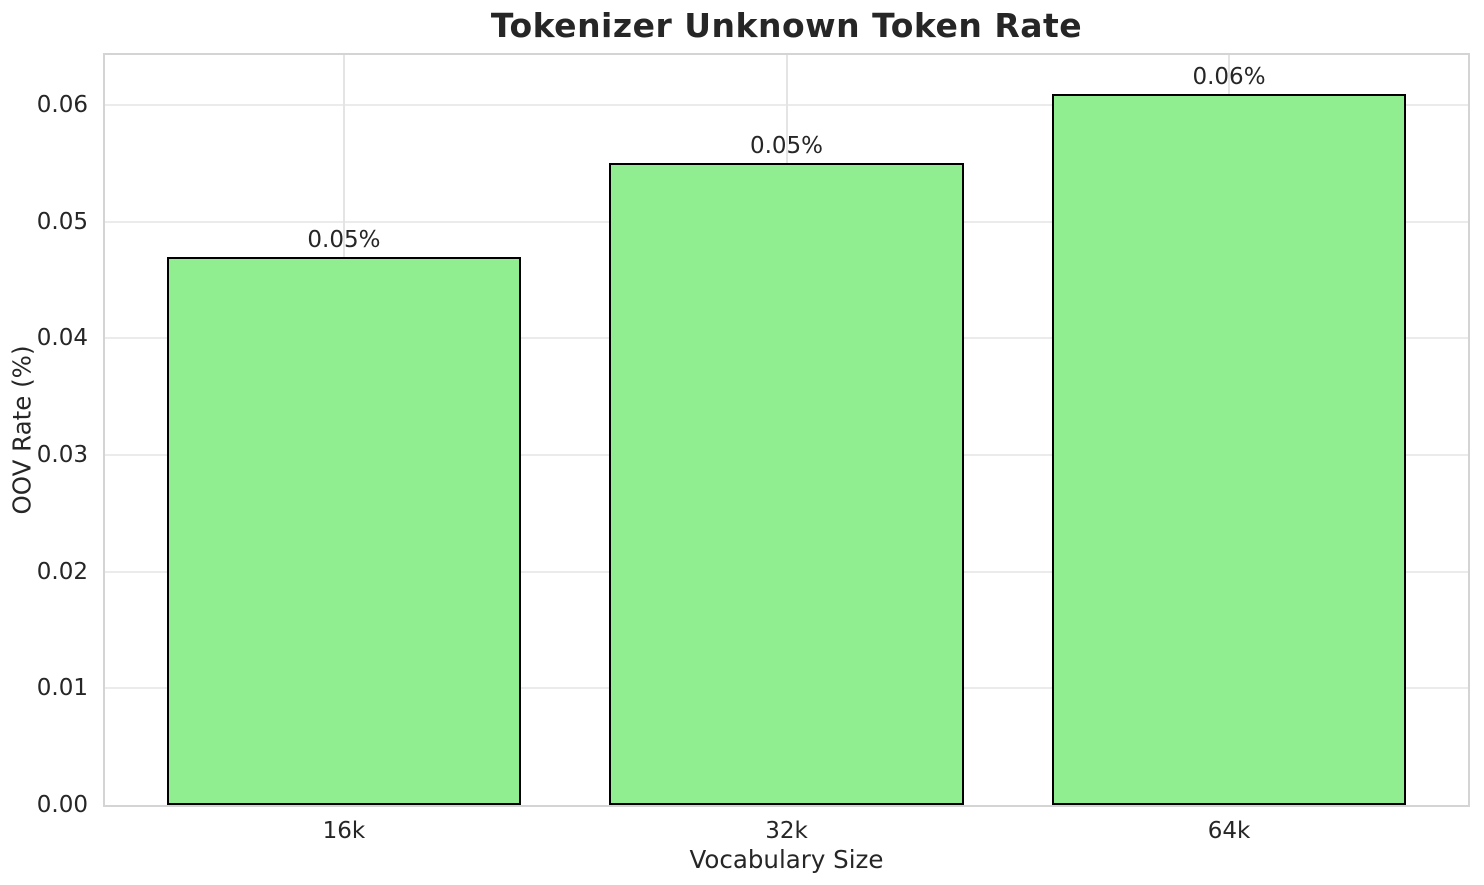 The height and width of the screenshot is (885, 1484). I want to click on y-tick-label: 0.03, so click(62, 455).